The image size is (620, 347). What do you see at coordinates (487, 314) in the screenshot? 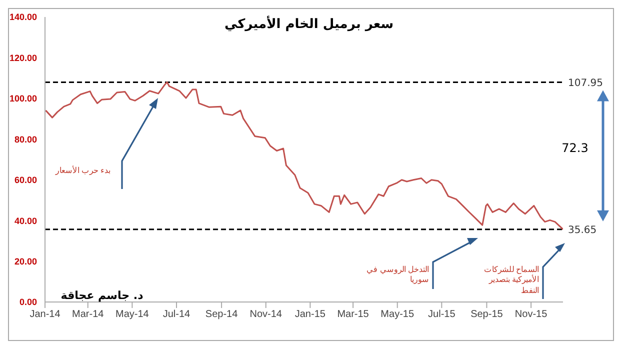
I see `x-tick-label: Sep-15` at bounding box center [487, 314].